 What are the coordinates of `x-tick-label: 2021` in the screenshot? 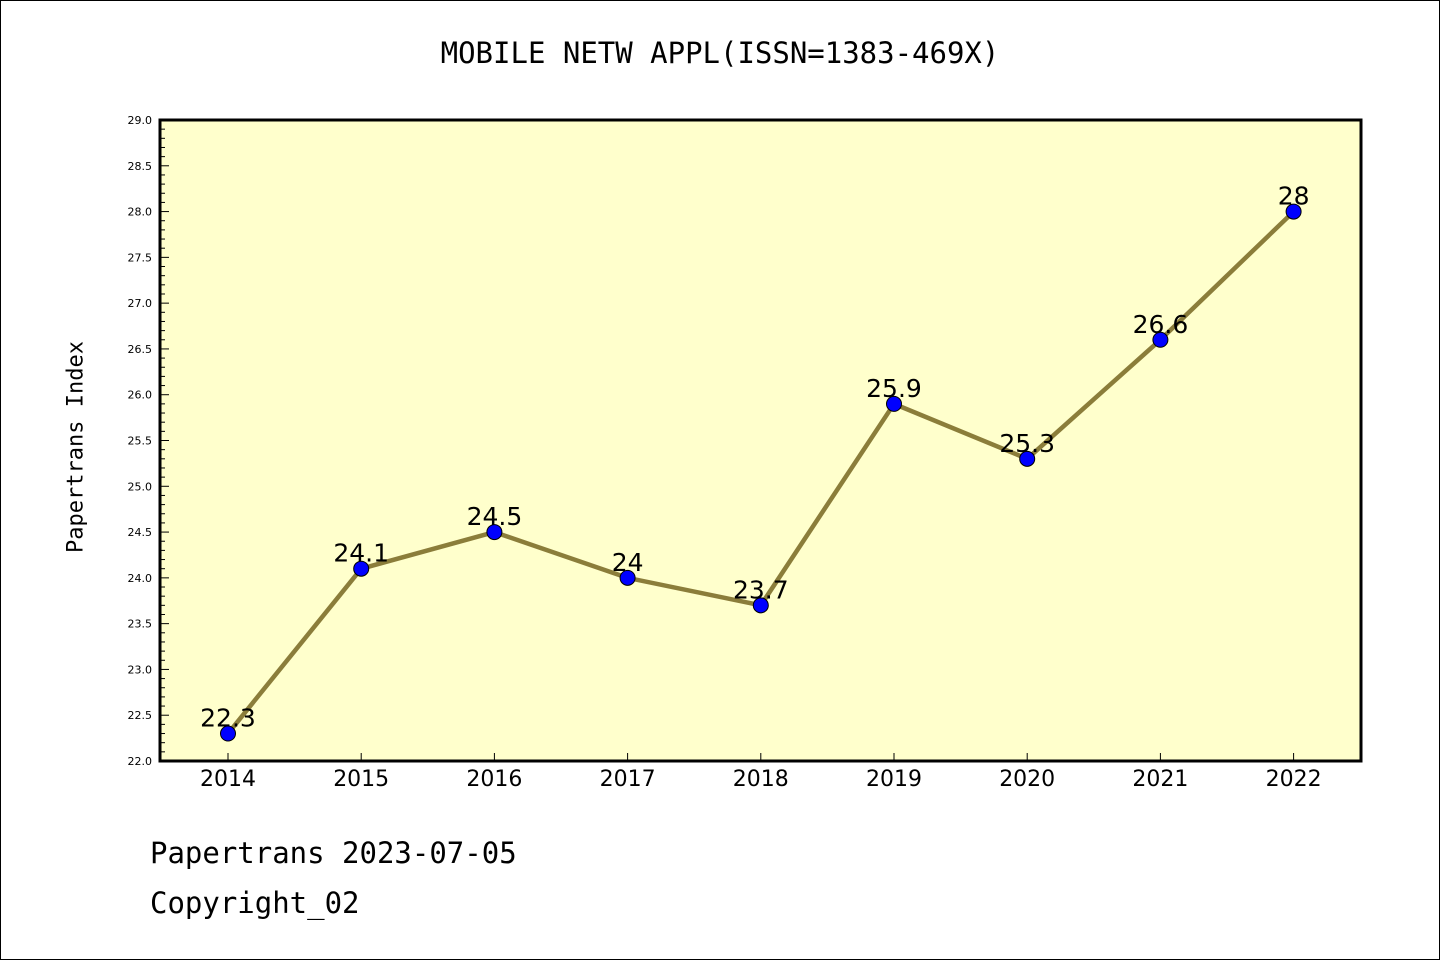 It's located at (1160, 779).